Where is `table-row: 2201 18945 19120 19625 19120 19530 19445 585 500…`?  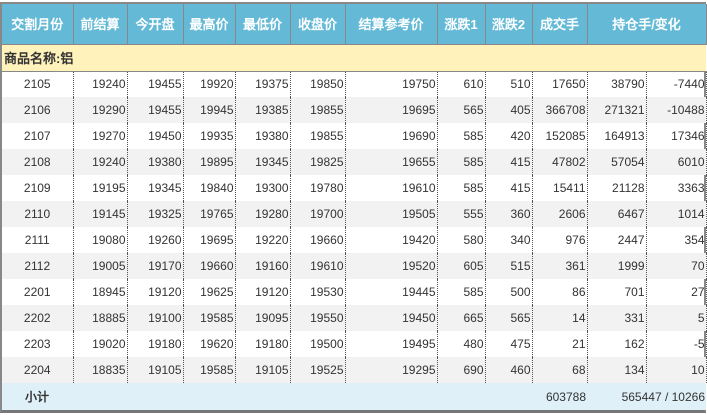
table-row: 2201 18945 19120 19625 19120 19530 19445 585 500… is located at coordinates (354, 292).